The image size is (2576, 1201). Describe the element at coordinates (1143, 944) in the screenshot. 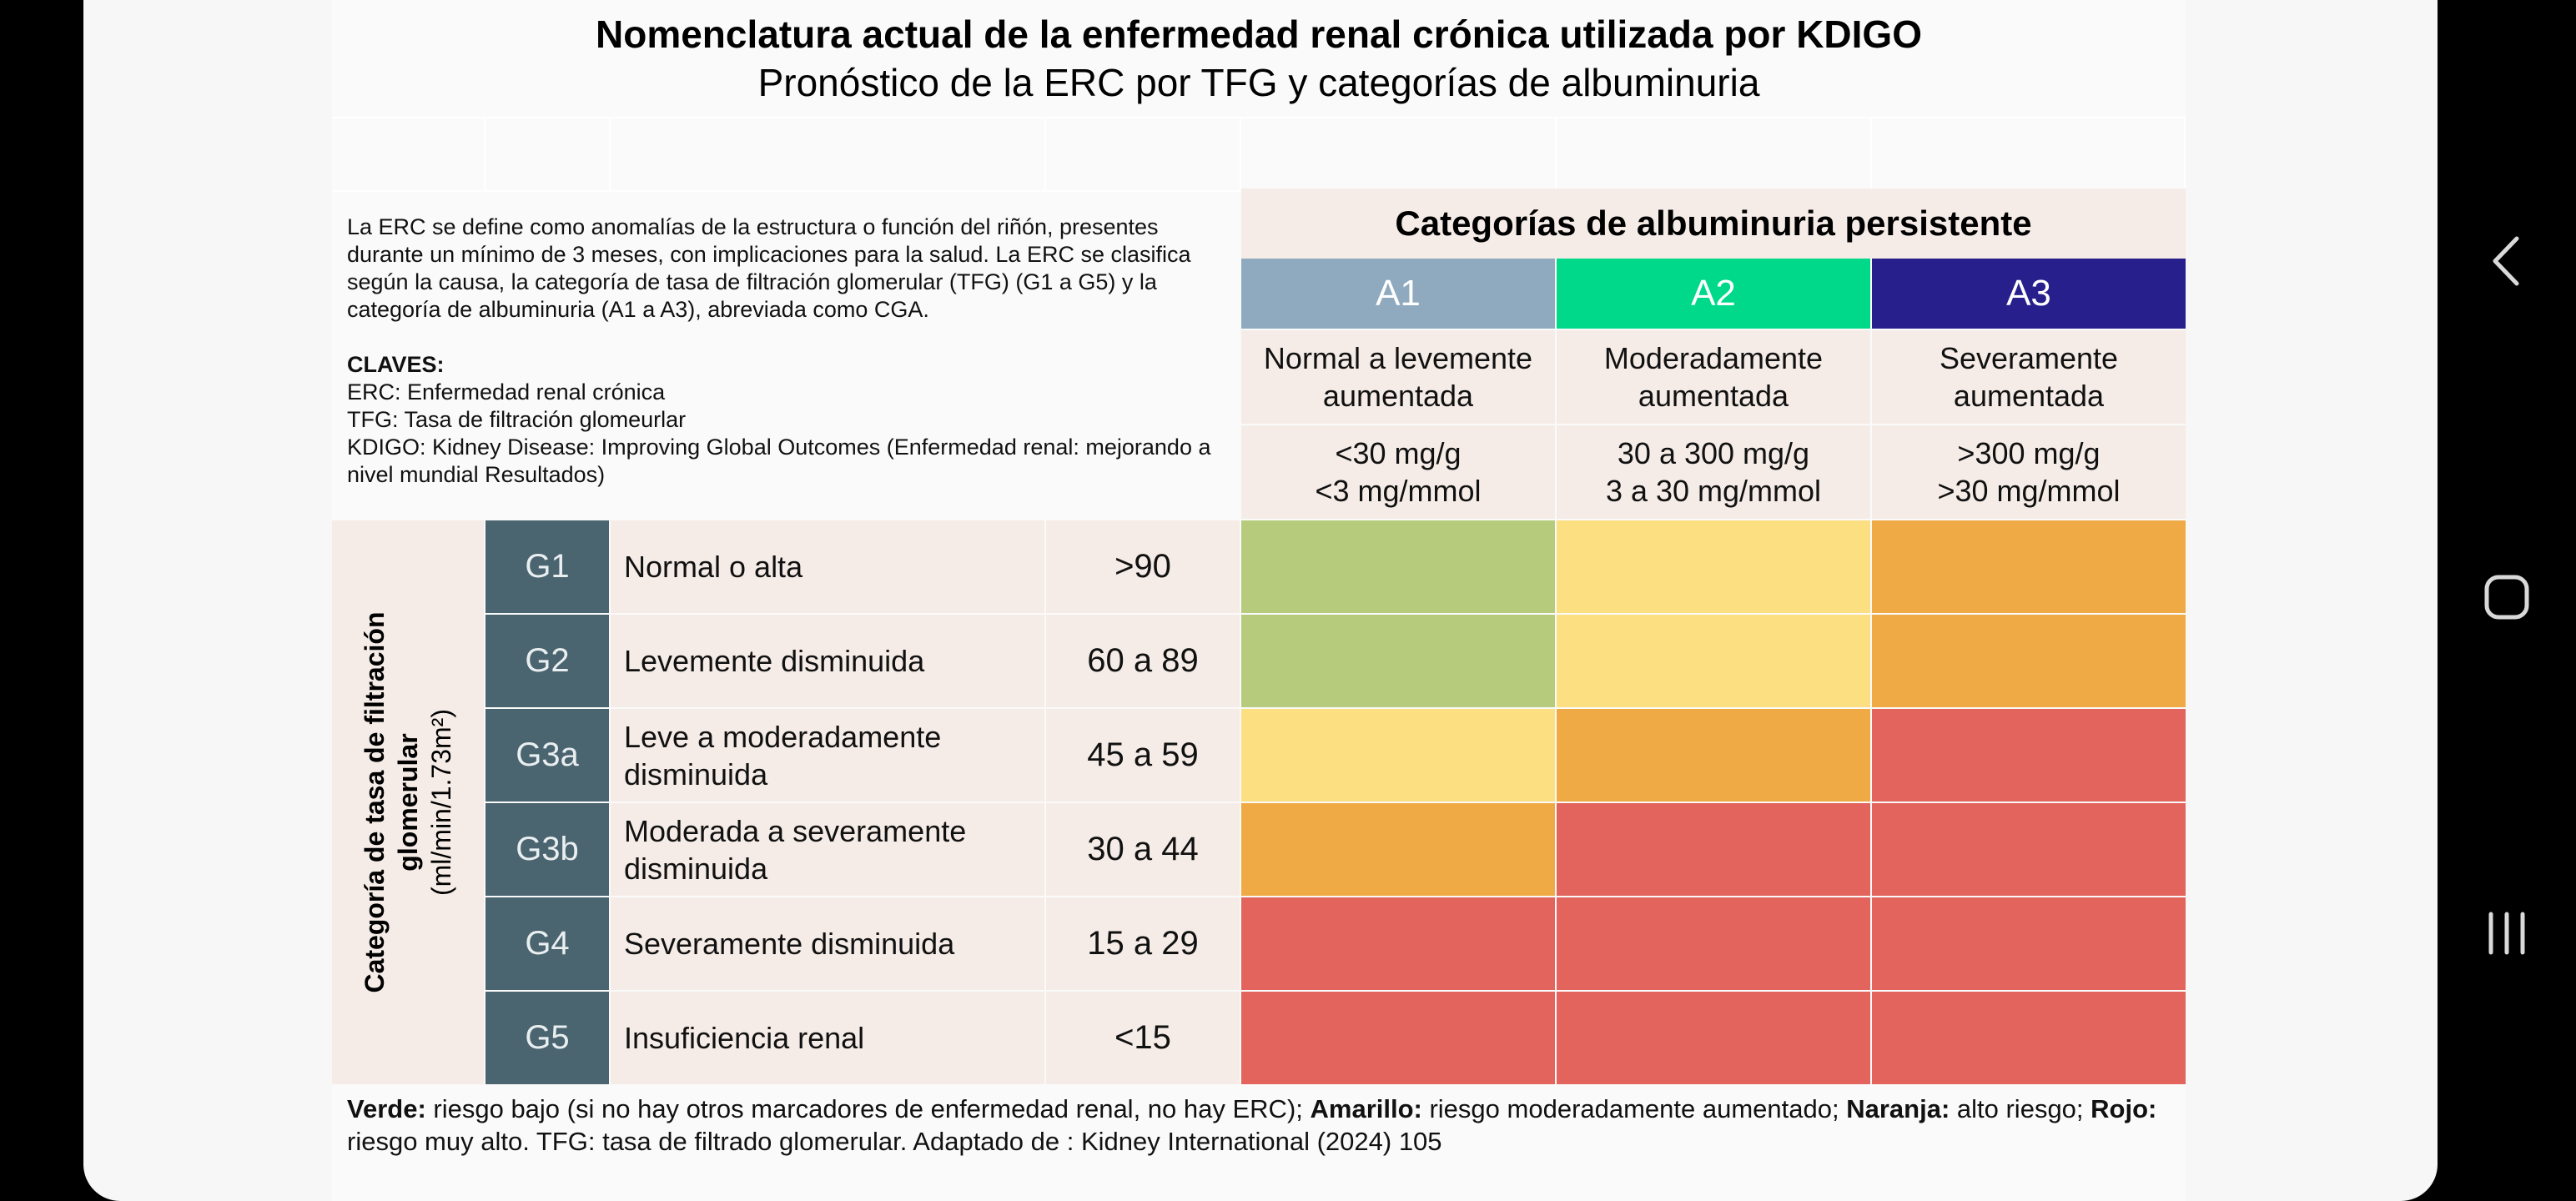

I see `gfr-range: 15 a 29` at that location.